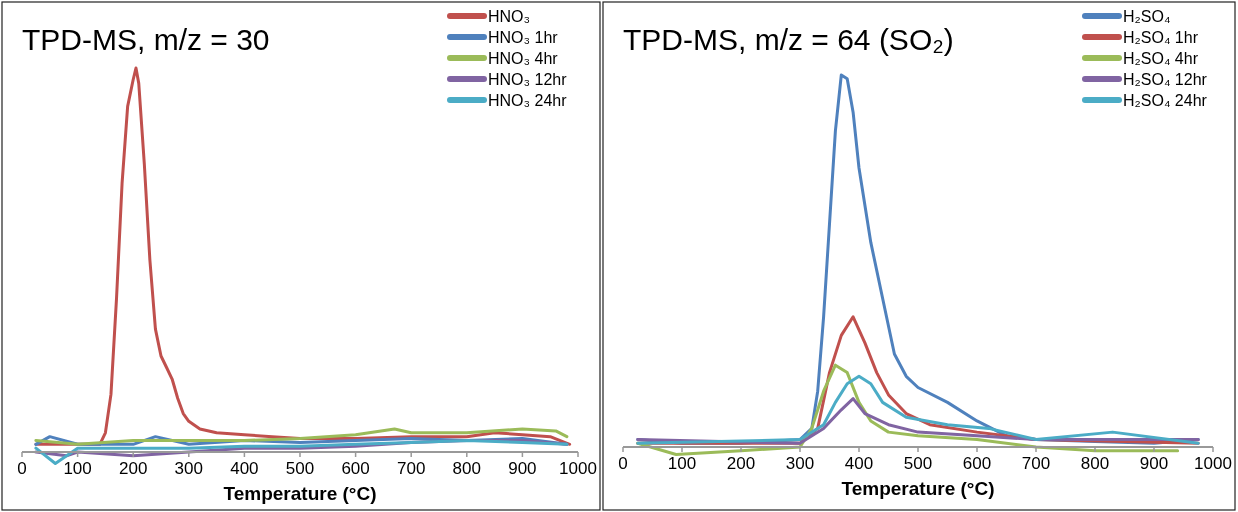 This screenshot has width=1238, height=512. I want to click on legend-label: H₂SO₄ 4hr, so click(1161, 58).